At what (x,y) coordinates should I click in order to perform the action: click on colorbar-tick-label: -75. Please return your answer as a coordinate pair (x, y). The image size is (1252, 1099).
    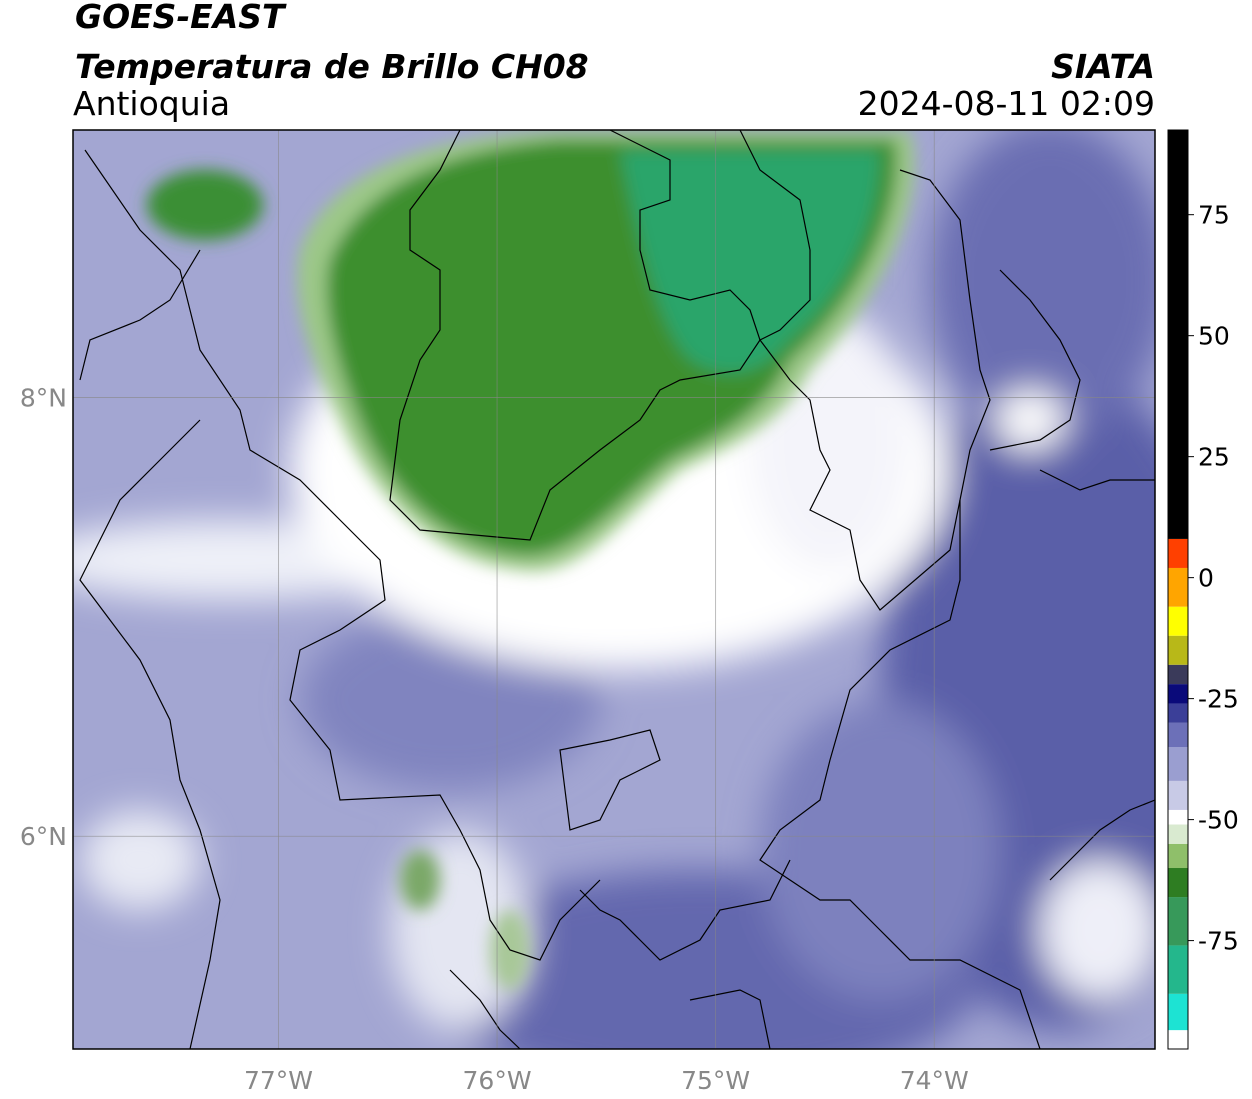
    Looking at the image, I should click on (1218, 941).